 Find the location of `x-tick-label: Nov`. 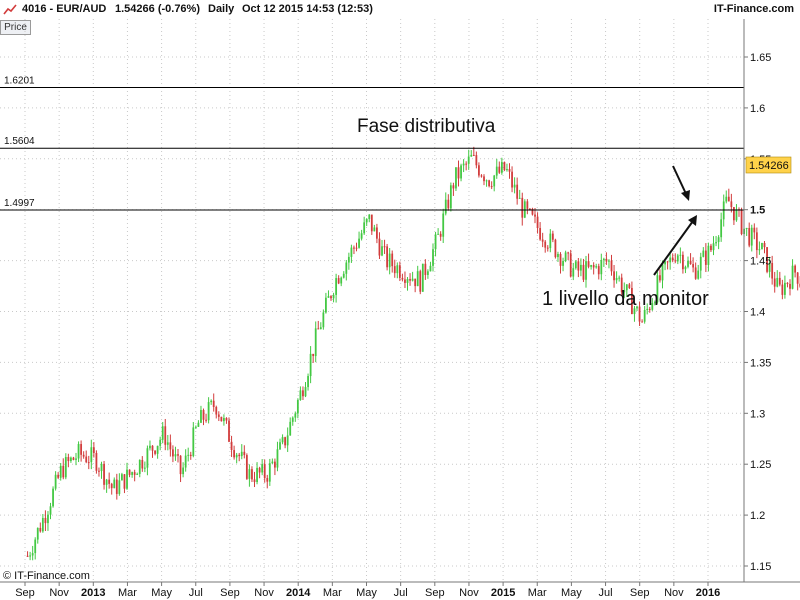

x-tick-label: Nov is located at coordinates (59, 593).